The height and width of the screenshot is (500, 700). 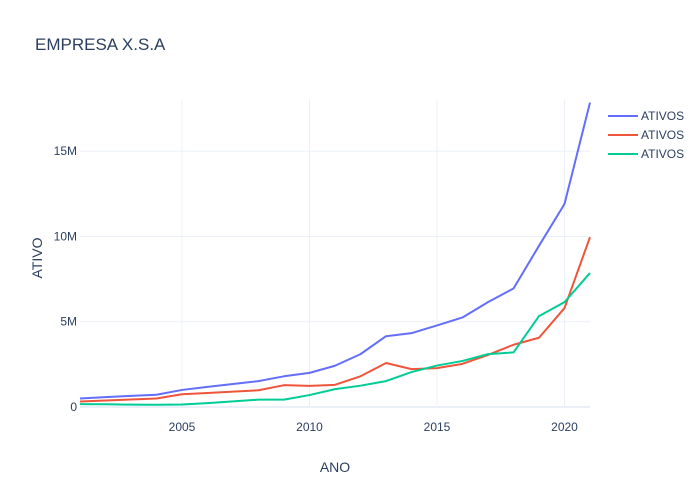 I want to click on legend-item-3: ATIVOS, so click(x=646, y=154).